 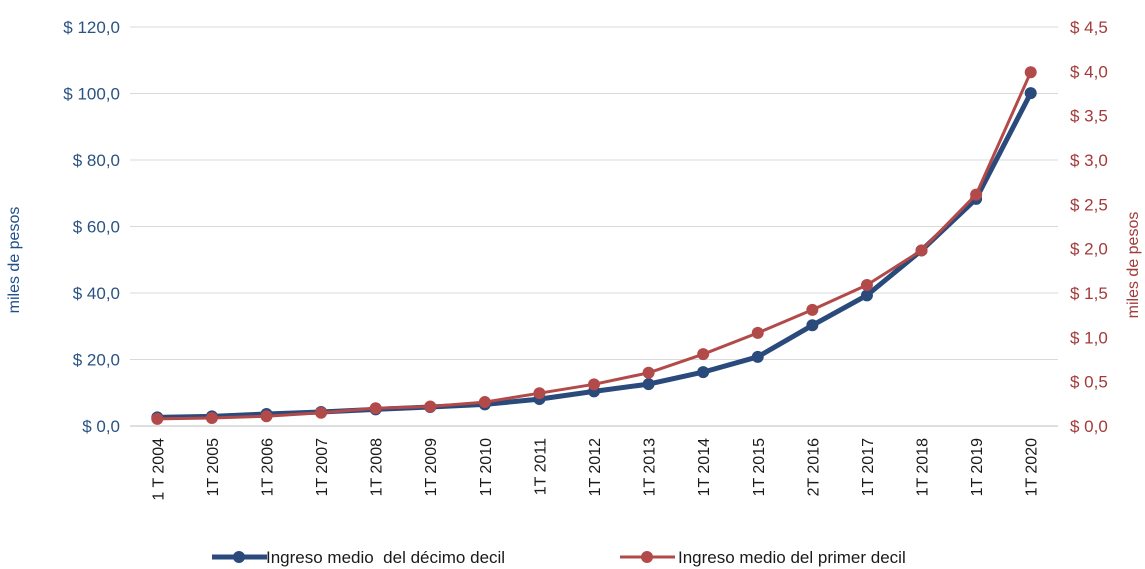 What do you see at coordinates (385, 557) in the screenshot?
I see `legend-label-decimo-decil: Ingreso medio del décimo decil` at bounding box center [385, 557].